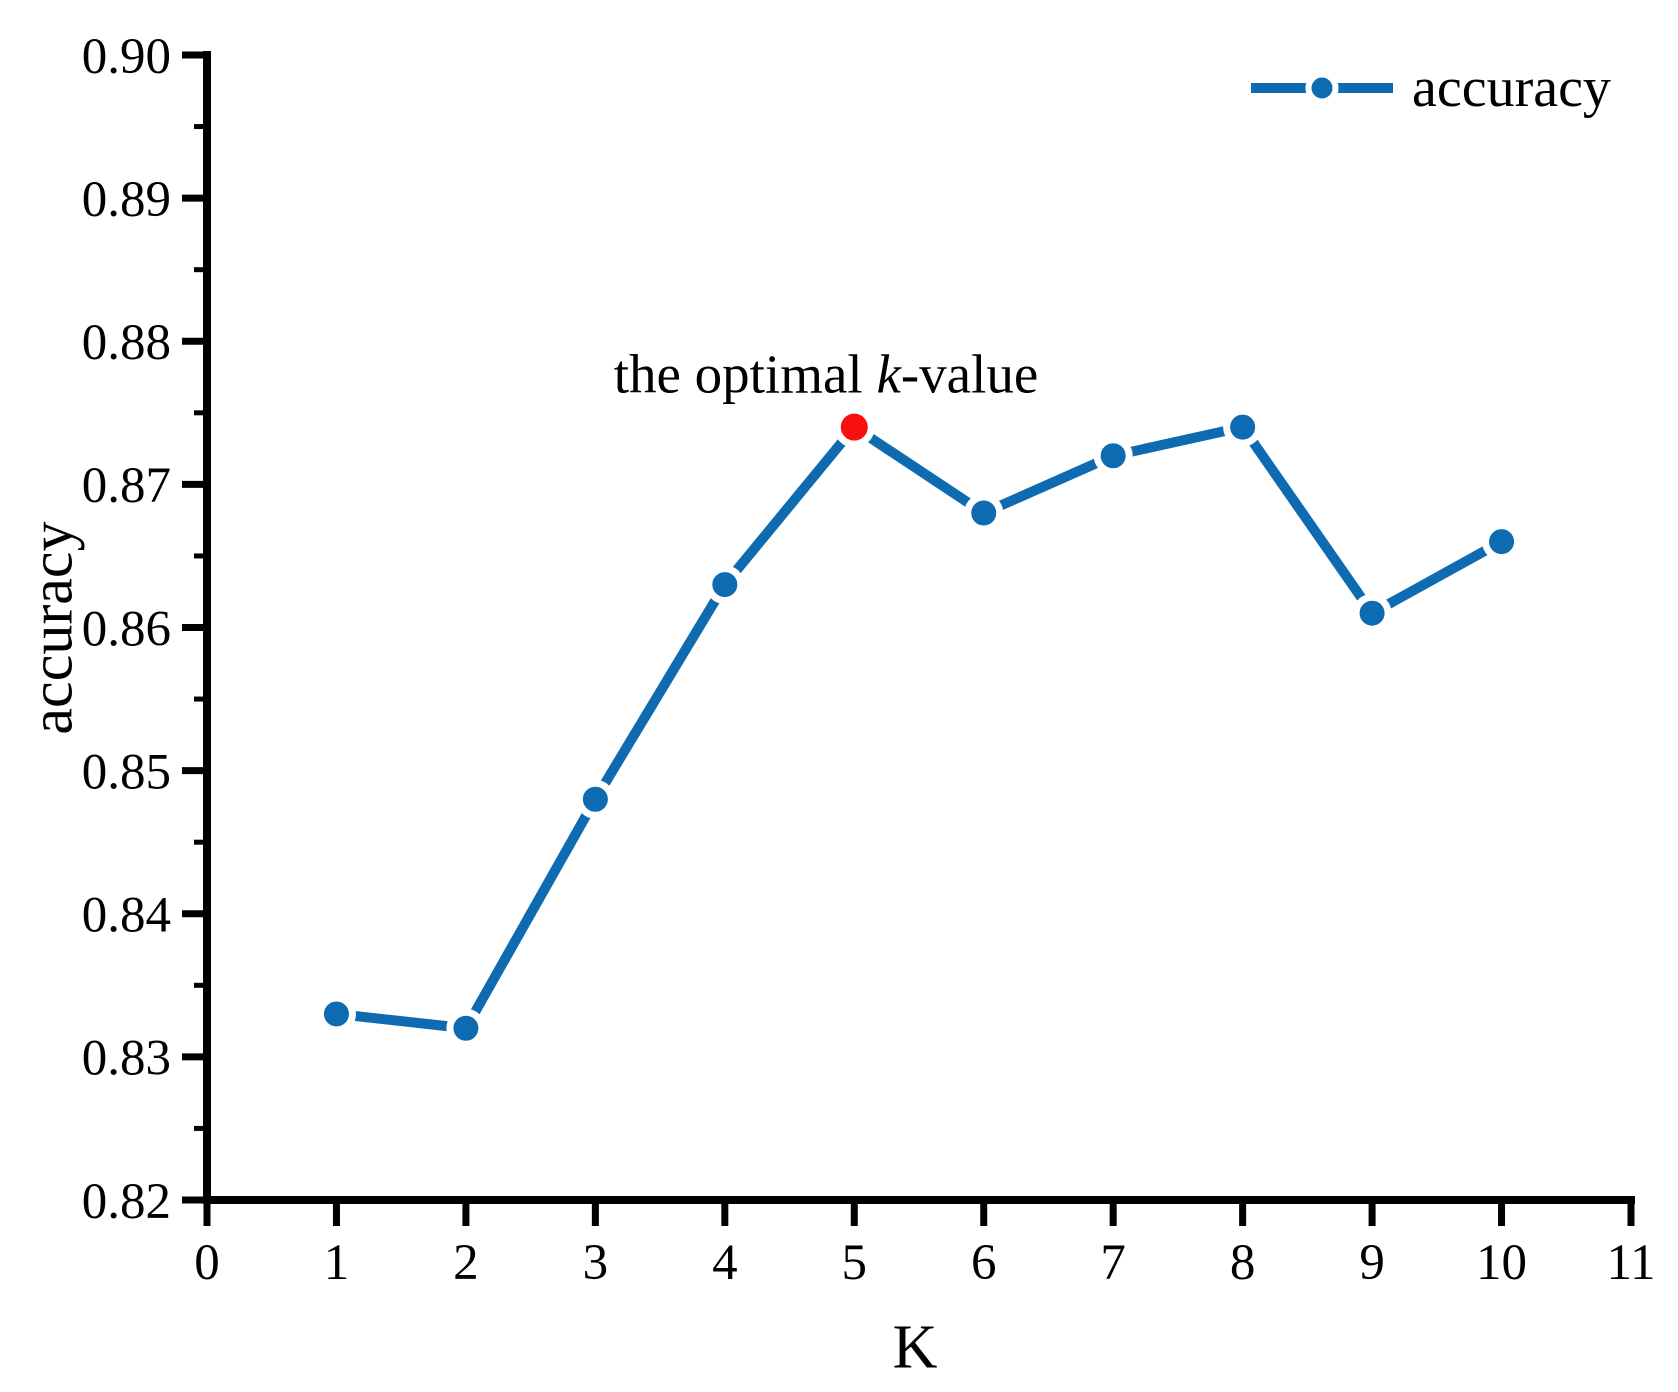 The height and width of the screenshot is (1392, 1678). I want to click on x-tick-label: 11, so click(1630, 1263).